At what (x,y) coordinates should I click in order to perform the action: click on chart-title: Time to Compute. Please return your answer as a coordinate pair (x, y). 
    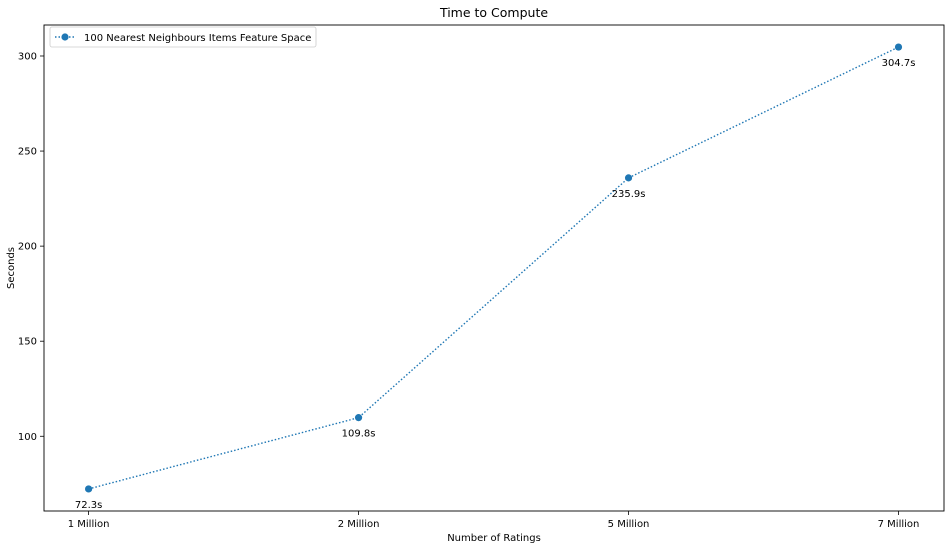
    Looking at the image, I should click on (493, 12).